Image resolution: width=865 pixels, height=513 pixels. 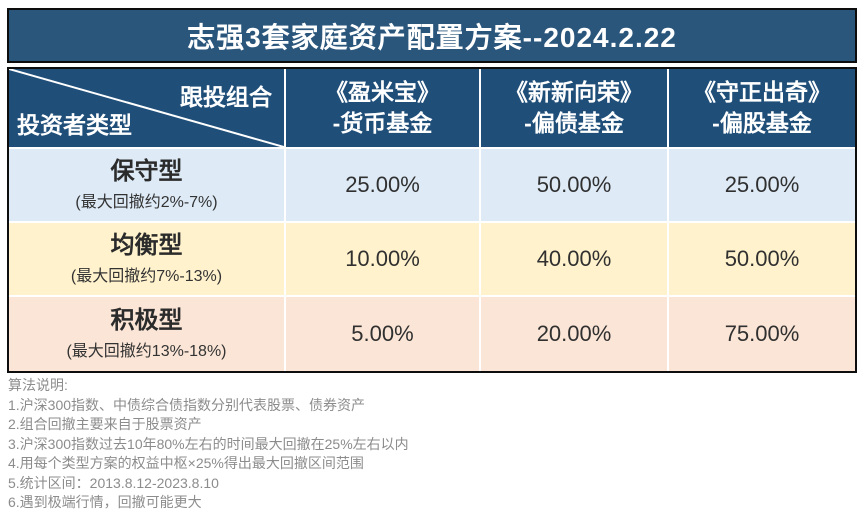 I want to click on table-row-aggressive: 积极型 (最大回撤约13%-18%) 5.00% 20.00% 75.00%, so click(x=432, y=334).